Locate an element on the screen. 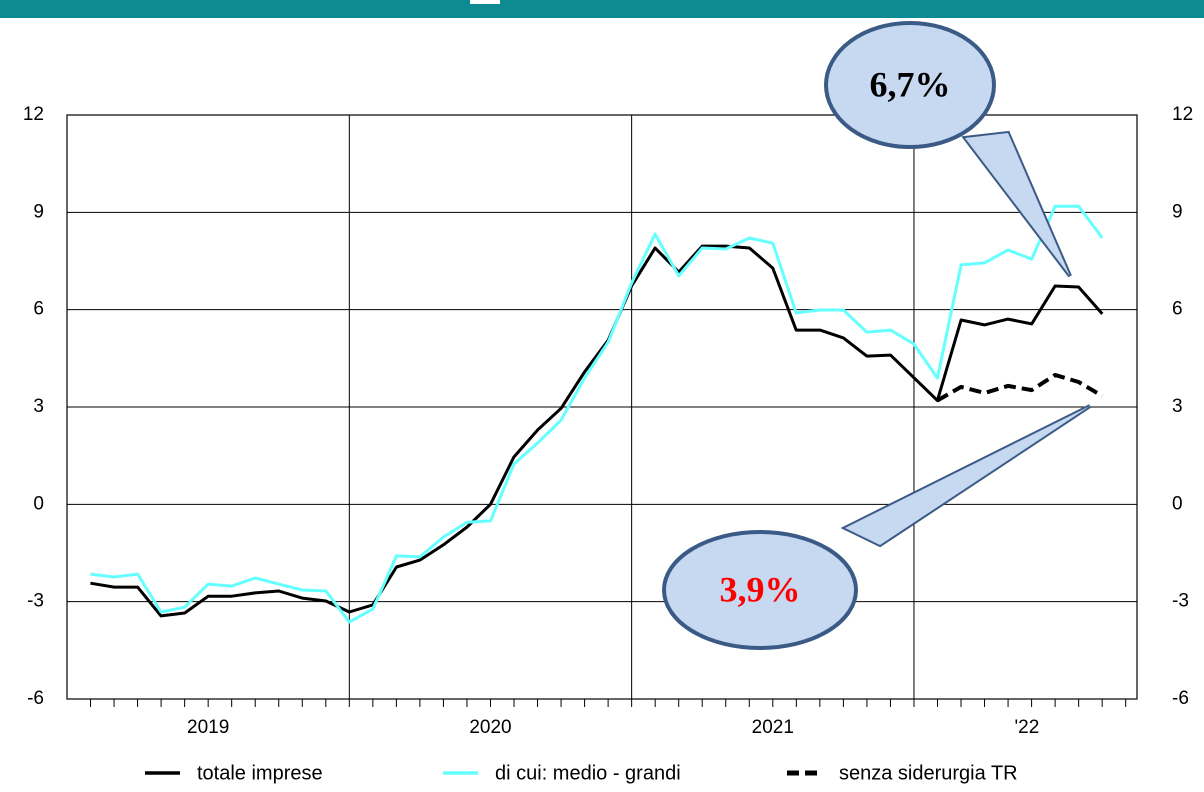  y-tick-label: 0 is located at coordinates (38, 503).